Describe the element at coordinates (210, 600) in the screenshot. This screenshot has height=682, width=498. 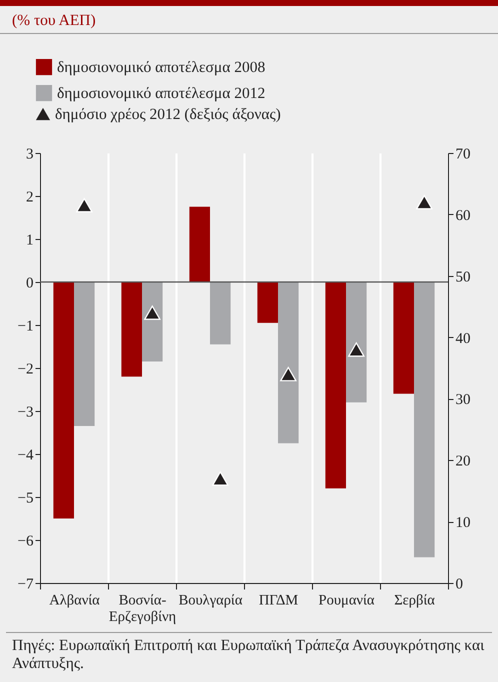
I see `x-tick-label: Βουλγαρία` at that location.